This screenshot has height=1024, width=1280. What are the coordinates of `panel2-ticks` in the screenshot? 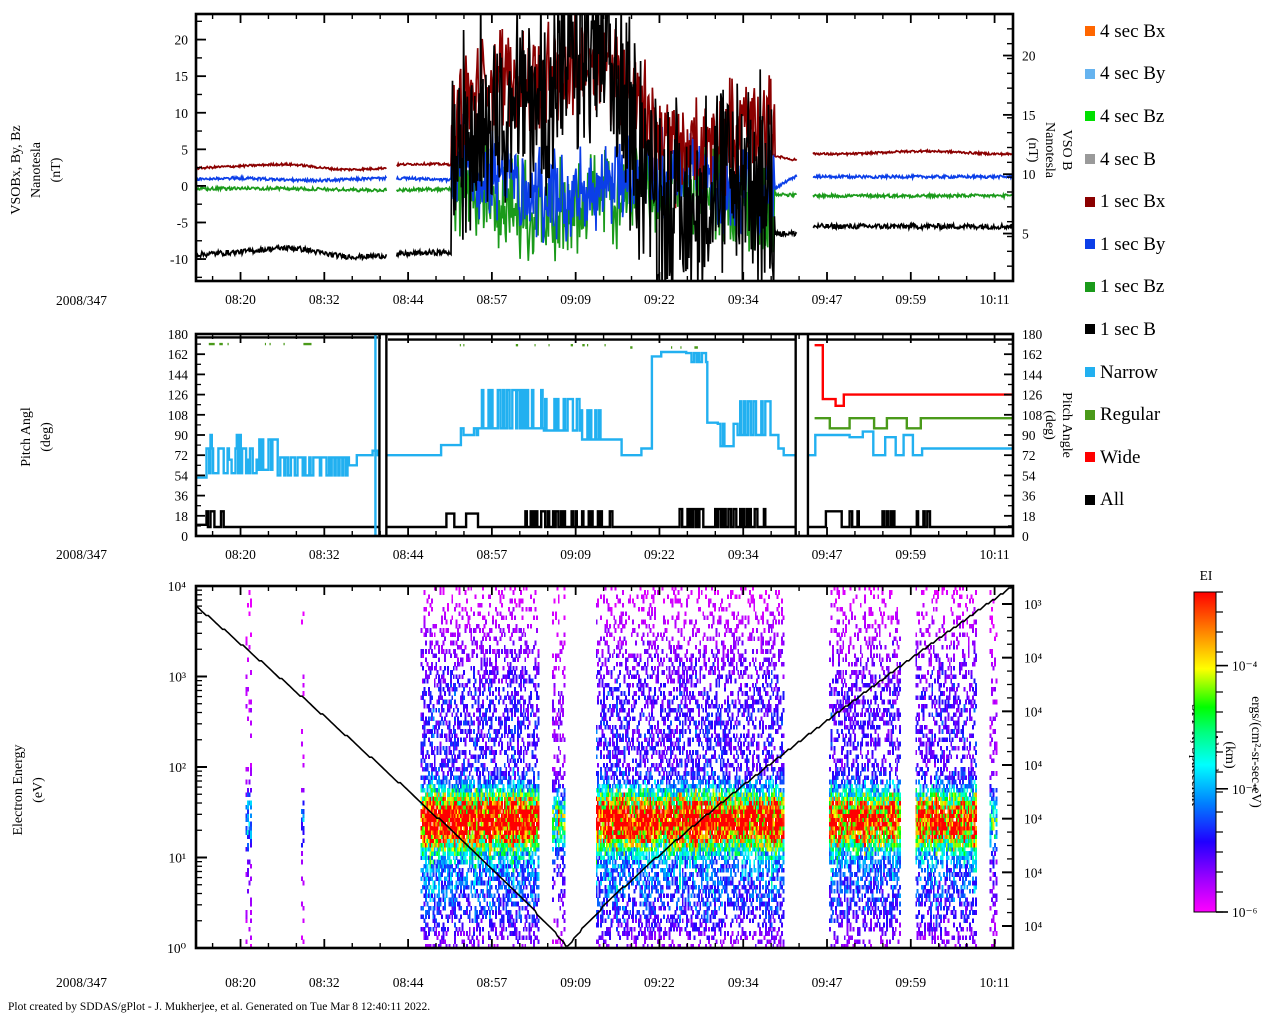 It's located at (604, 435).